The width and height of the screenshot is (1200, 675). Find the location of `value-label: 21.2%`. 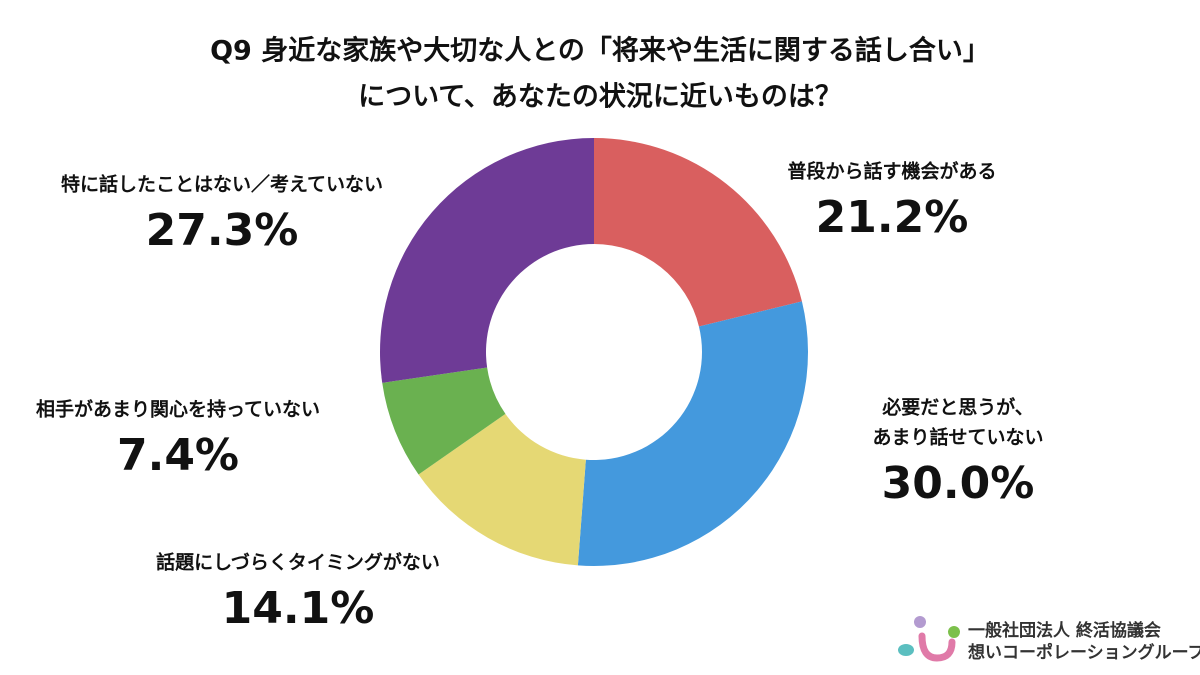

value-label: 21.2% is located at coordinates (892, 217).